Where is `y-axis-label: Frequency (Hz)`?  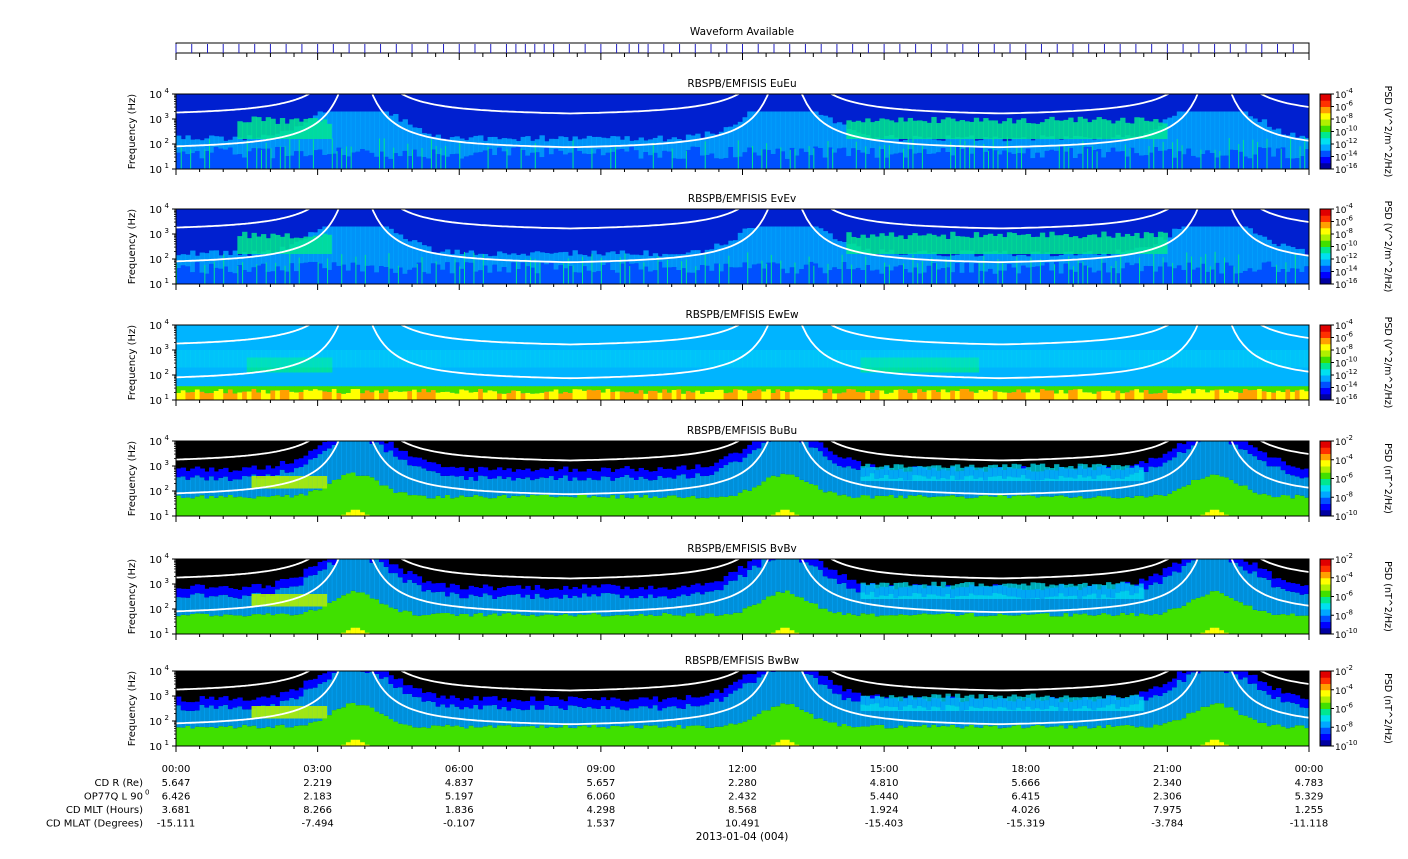 y-axis-label: Frequency (Hz) is located at coordinates (132, 597).